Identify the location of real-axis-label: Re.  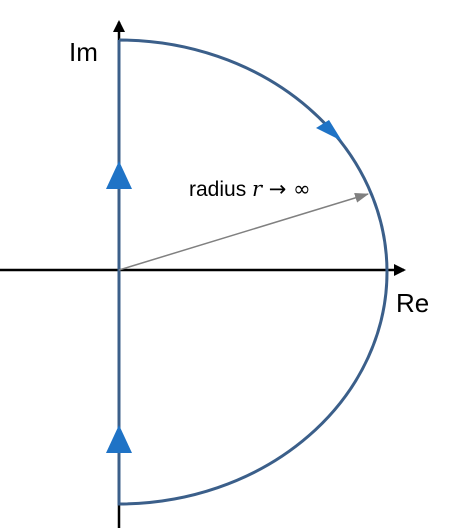
(412, 303).